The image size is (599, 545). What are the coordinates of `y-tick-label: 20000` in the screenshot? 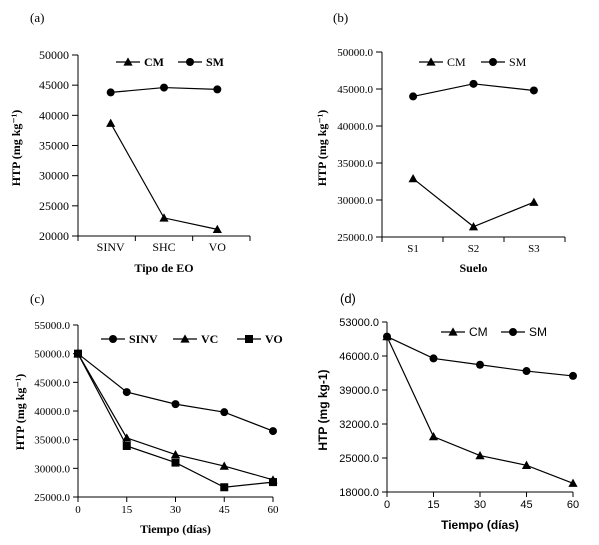 It's located at (54, 236).